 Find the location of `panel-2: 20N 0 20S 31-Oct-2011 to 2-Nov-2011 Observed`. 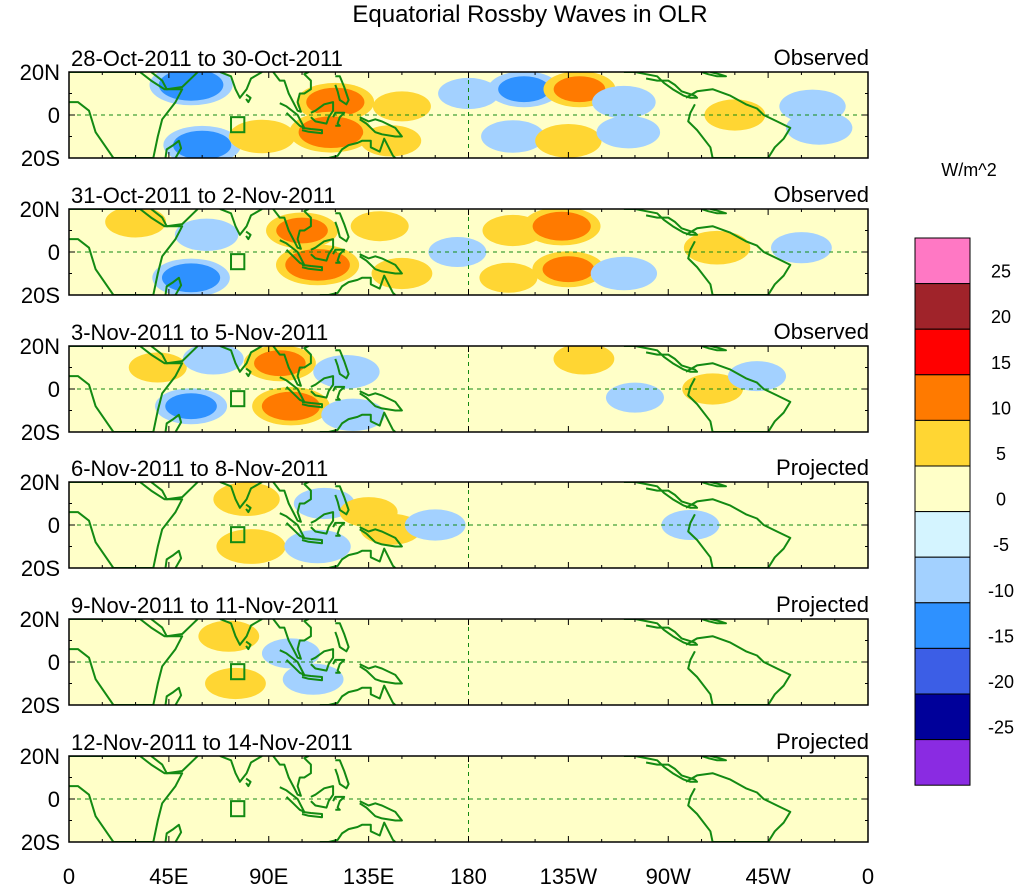

panel-2: 20N 0 20S 31-Oct-2011 to 2-Nov-2011 Observed is located at coordinates (444, 245).